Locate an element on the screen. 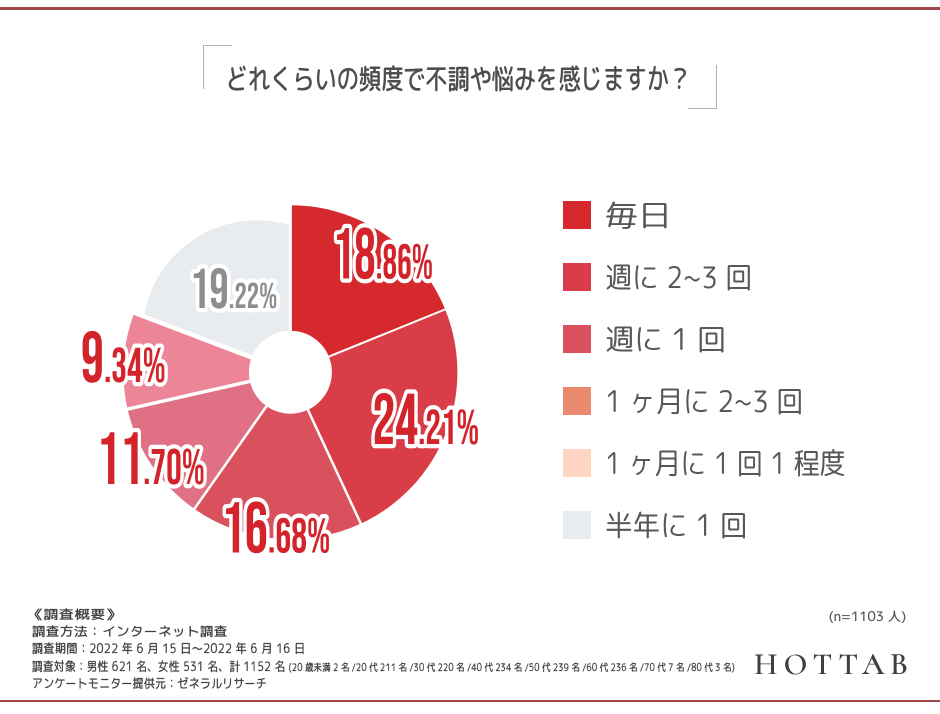 The width and height of the screenshot is (940, 714). svg-text: 16.68% is located at coordinates (275, 531).